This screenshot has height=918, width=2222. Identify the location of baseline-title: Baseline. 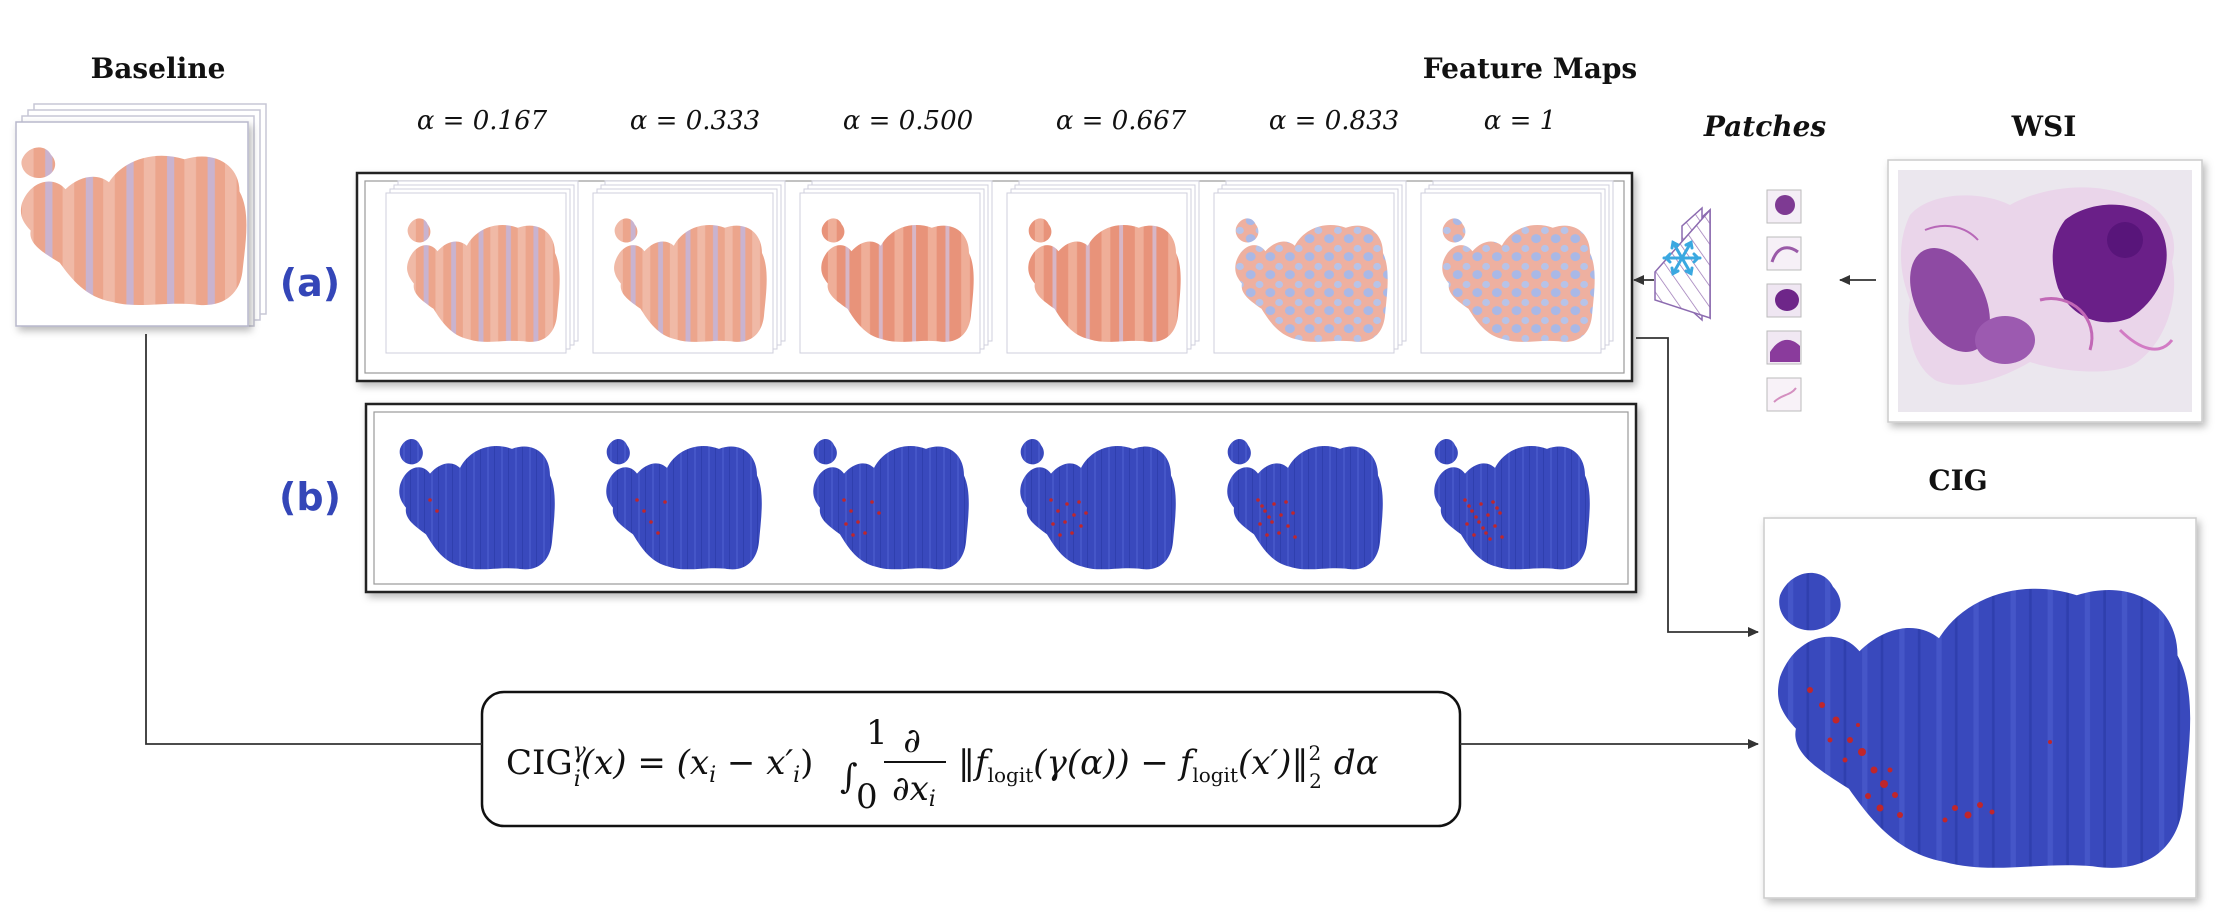
(158, 68).